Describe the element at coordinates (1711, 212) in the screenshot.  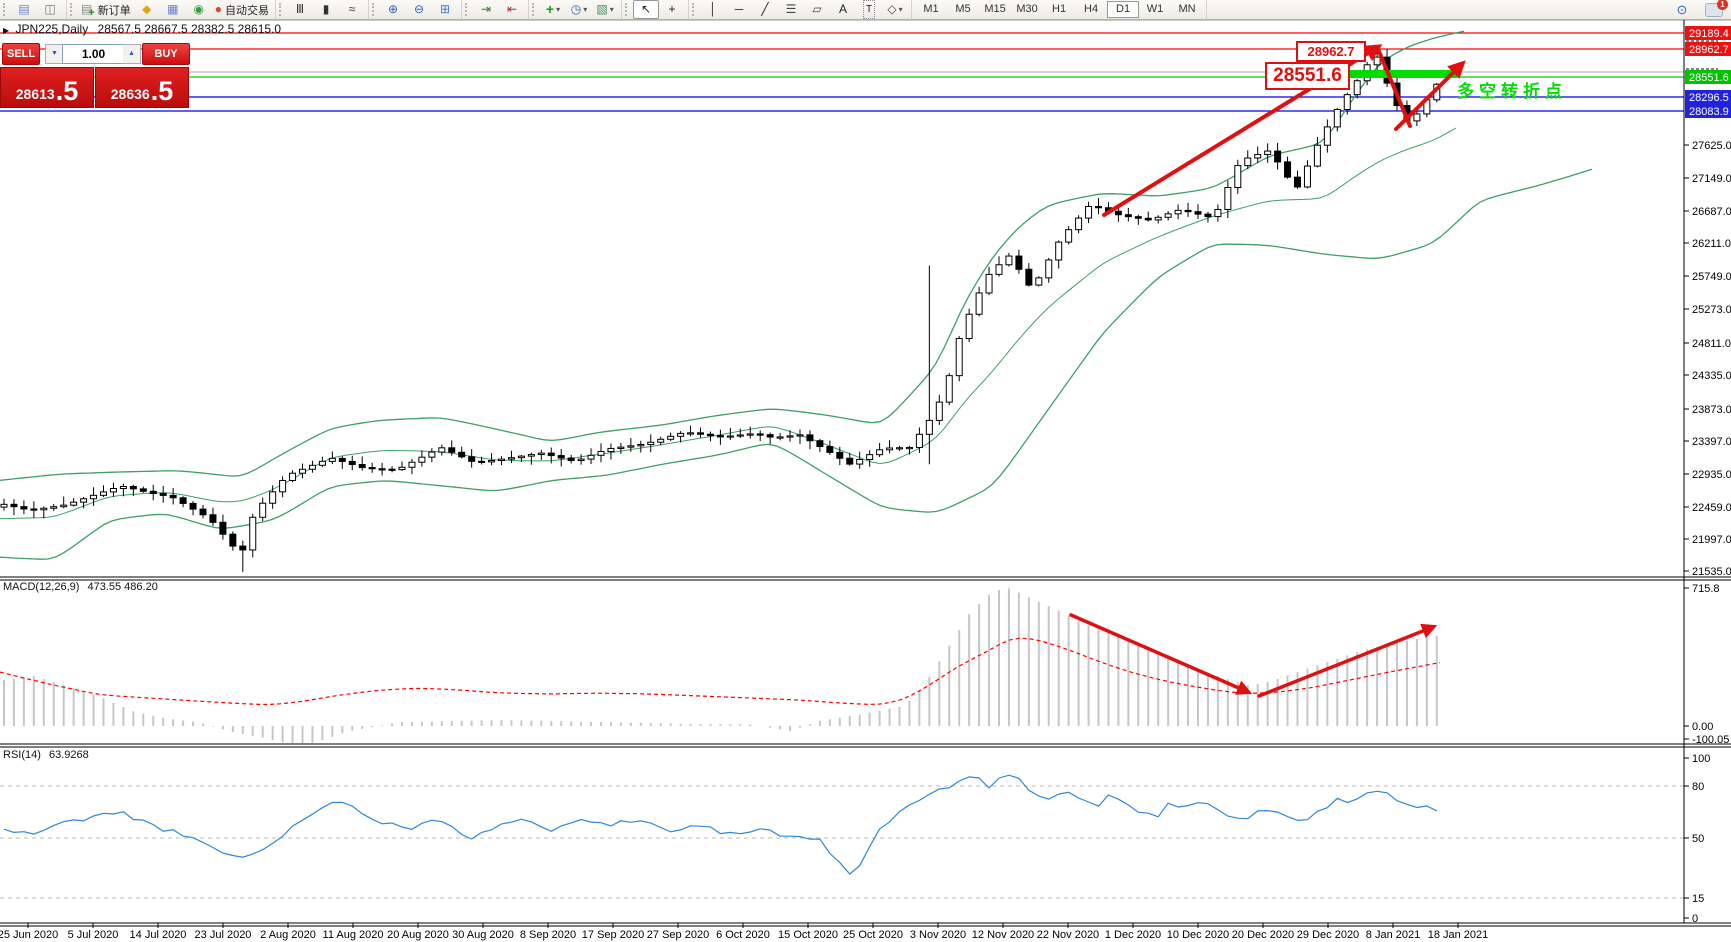
I see `svg-text: 26687.0` at that location.